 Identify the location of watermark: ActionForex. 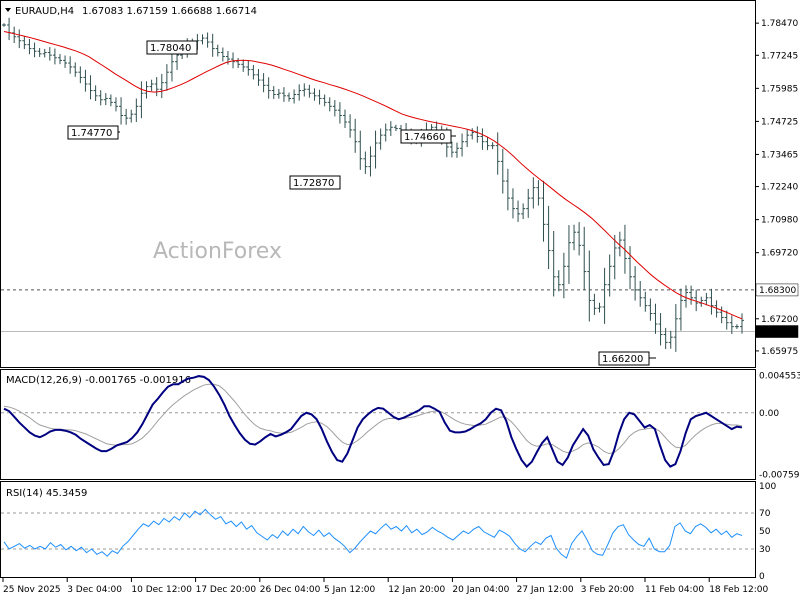
(217, 251).